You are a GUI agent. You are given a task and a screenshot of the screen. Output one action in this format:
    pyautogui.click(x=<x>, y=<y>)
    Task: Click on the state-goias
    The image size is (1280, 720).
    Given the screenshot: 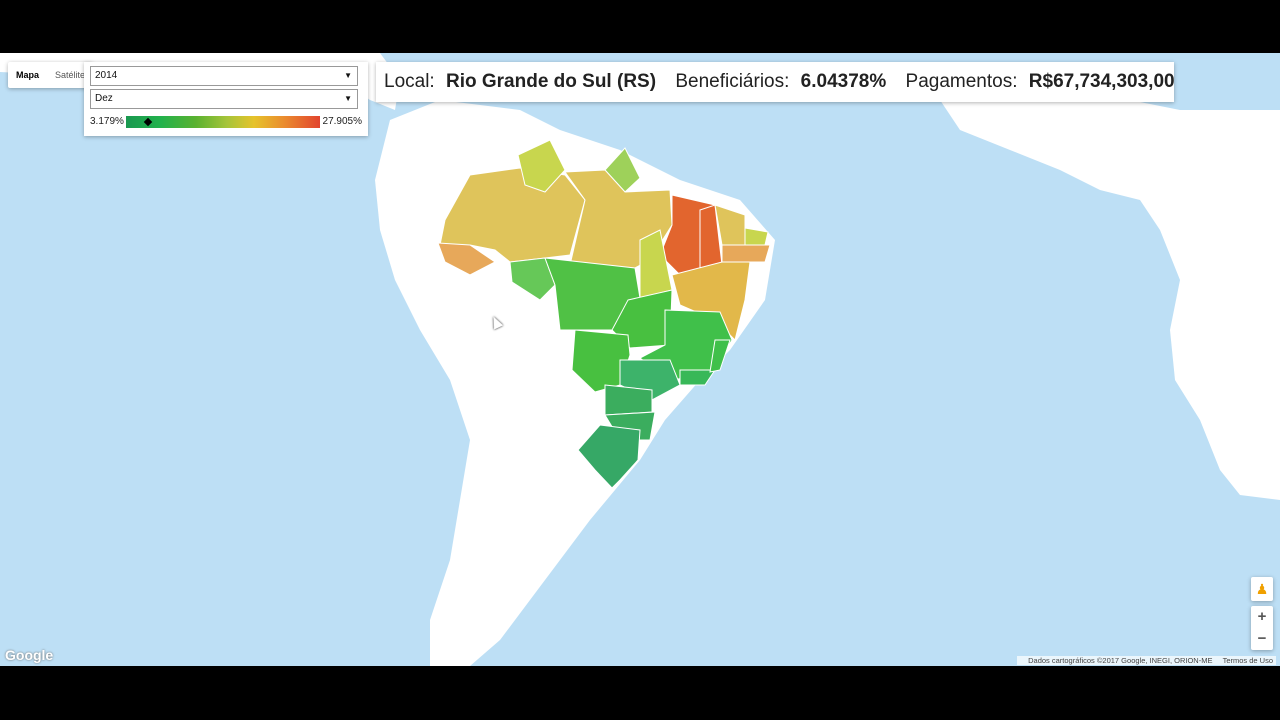 What is the action you would take?
    pyautogui.click(x=642, y=319)
    